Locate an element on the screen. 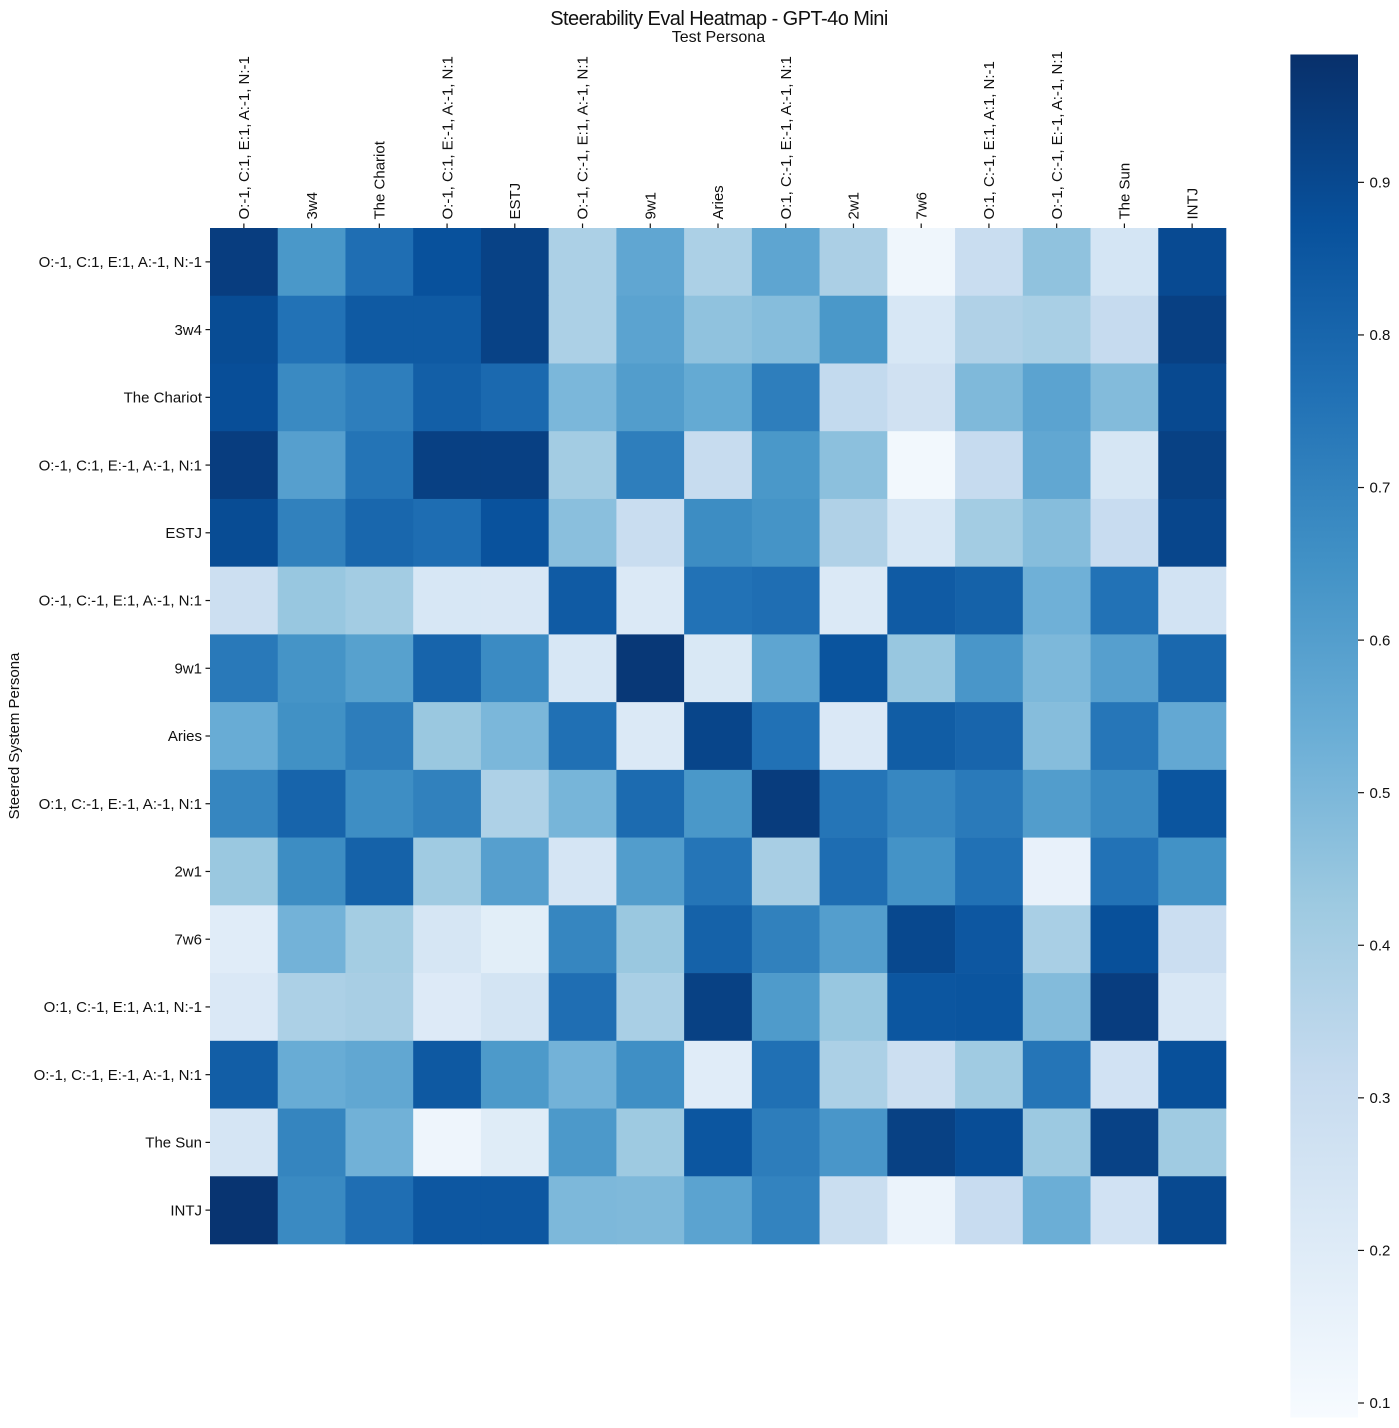 The height and width of the screenshot is (1428, 1399). svg-text: 0.7 is located at coordinates (1380, 488).